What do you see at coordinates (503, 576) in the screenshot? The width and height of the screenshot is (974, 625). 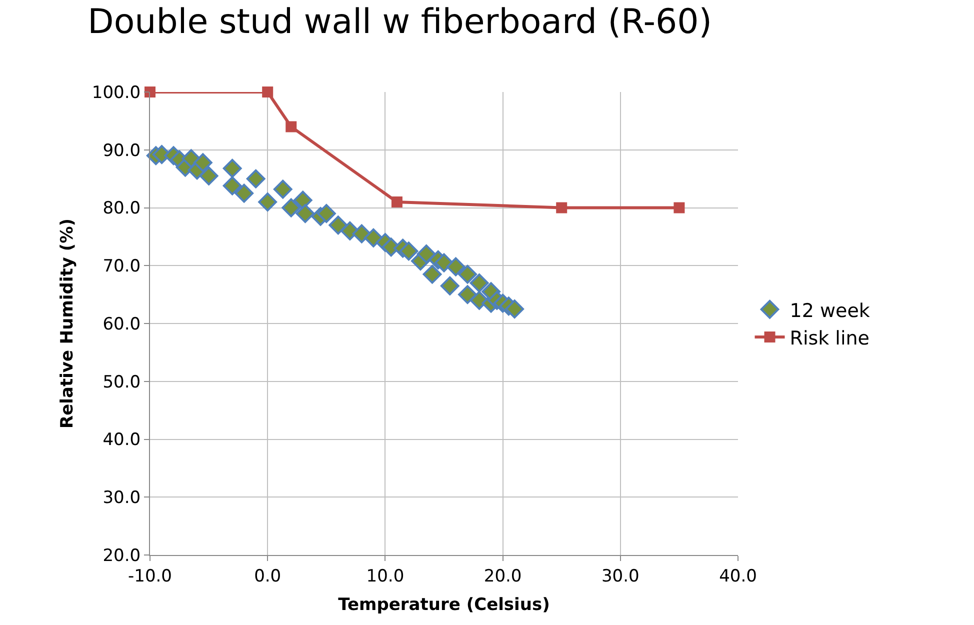 I see `x-tick-label: 20.0` at bounding box center [503, 576].